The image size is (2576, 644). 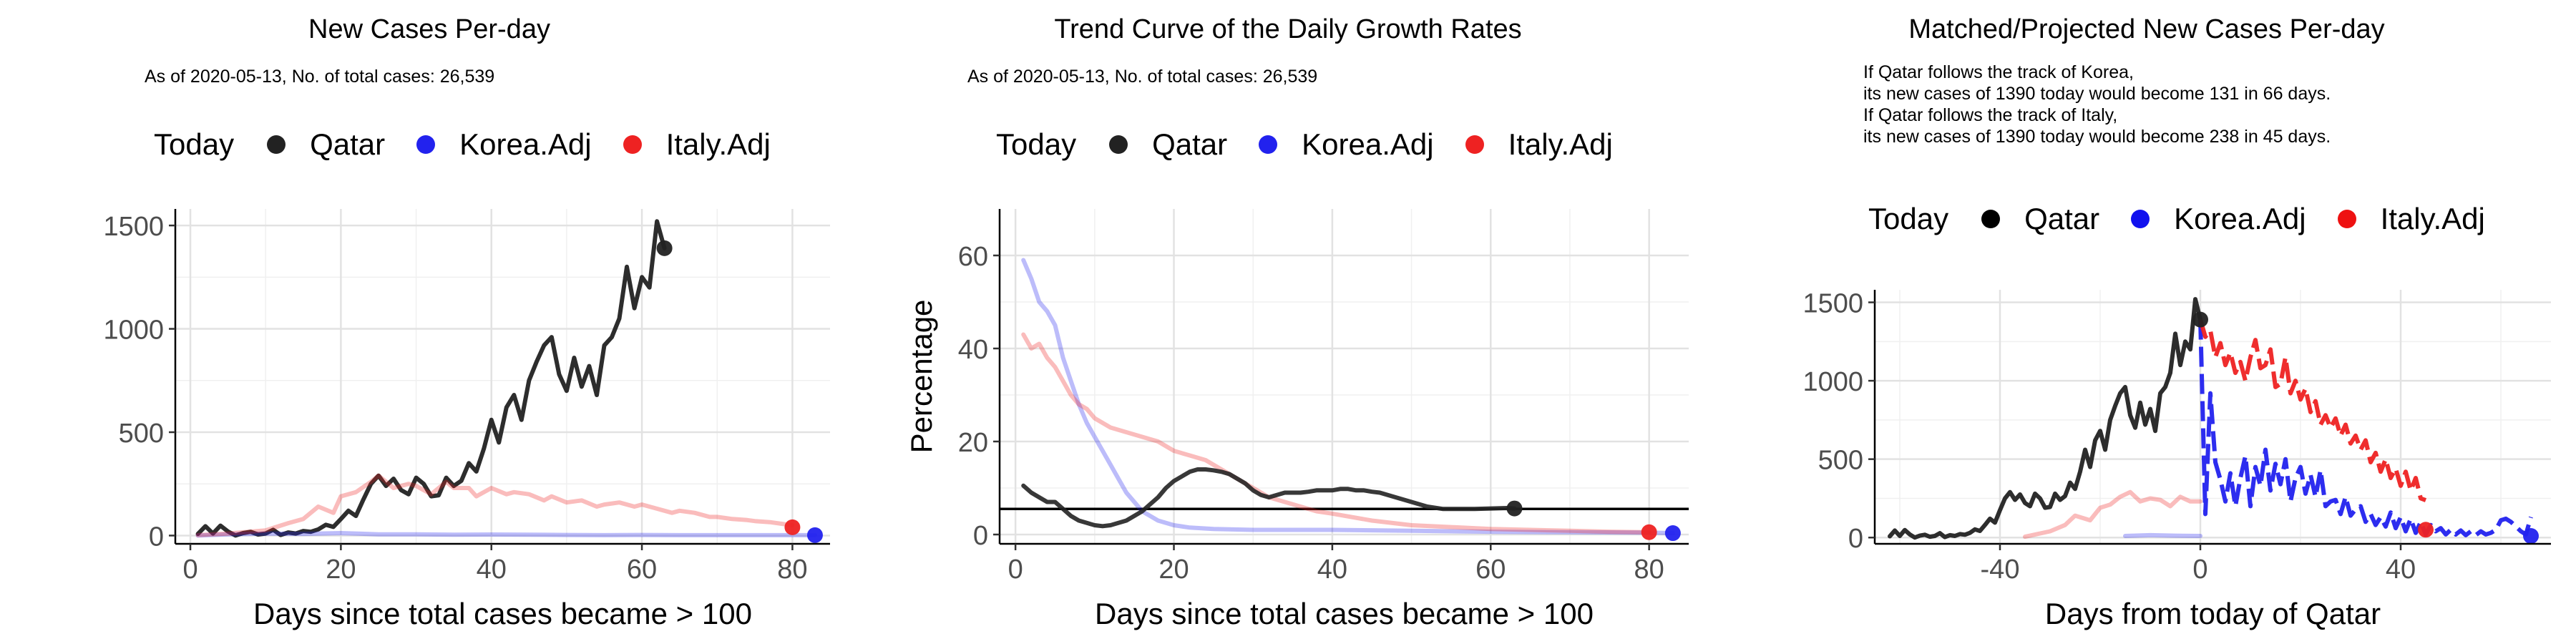 What do you see at coordinates (1288, 29) in the screenshot?
I see `panel-title: Trend Curve of the Daily Growth Rates` at bounding box center [1288, 29].